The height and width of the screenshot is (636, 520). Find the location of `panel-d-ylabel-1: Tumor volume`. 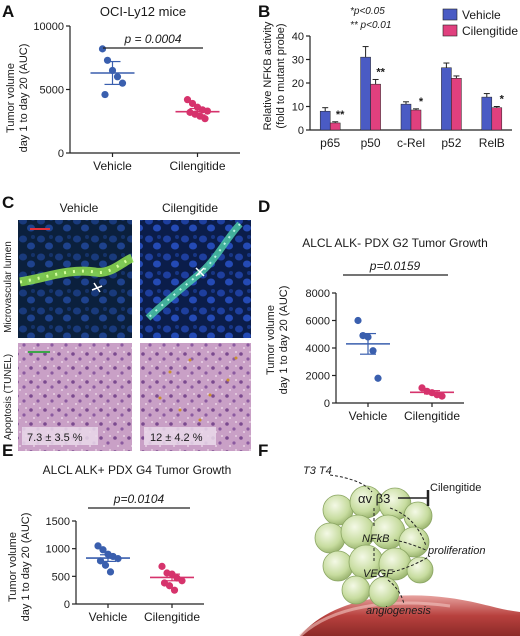

panel-d-ylabel-1: Tumor volume is located at coordinates (271, 340).